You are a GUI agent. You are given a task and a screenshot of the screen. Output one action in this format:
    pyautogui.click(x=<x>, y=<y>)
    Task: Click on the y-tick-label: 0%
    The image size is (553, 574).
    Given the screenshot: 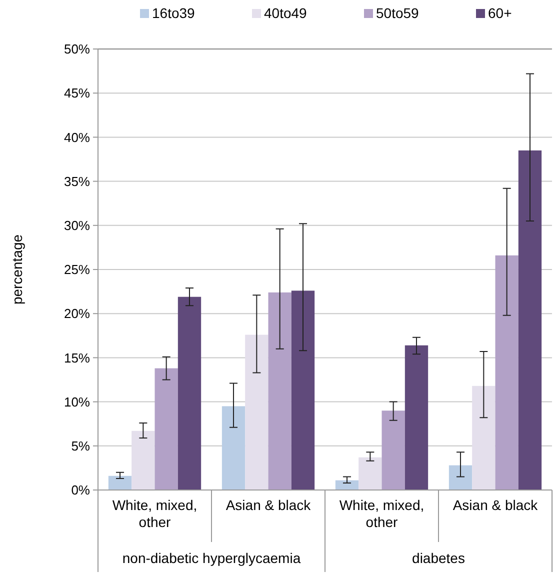 What is the action you would take?
    pyautogui.click(x=80, y=490)
    